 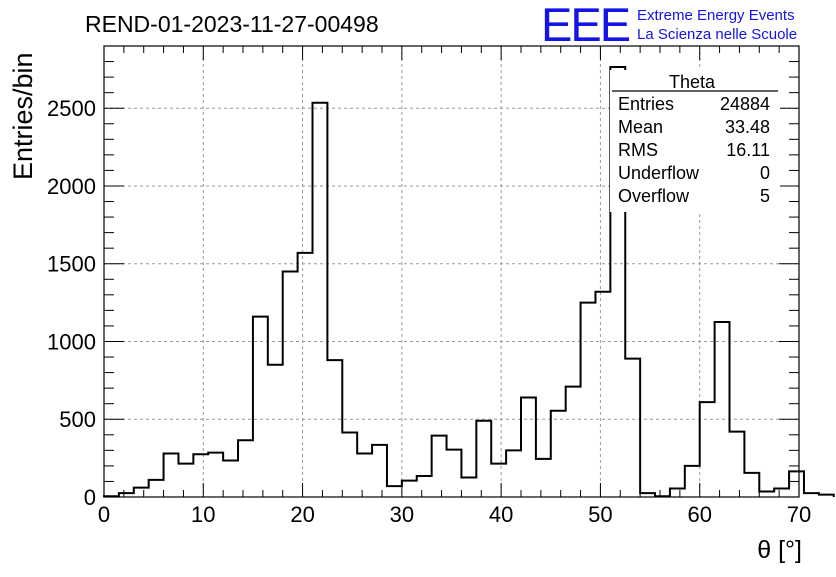 What do you see at coordinates (232, 24) in the screenshot?
I see `chart-title: REND-01-2023-11-27-00498` at bounding box center [232, 24].